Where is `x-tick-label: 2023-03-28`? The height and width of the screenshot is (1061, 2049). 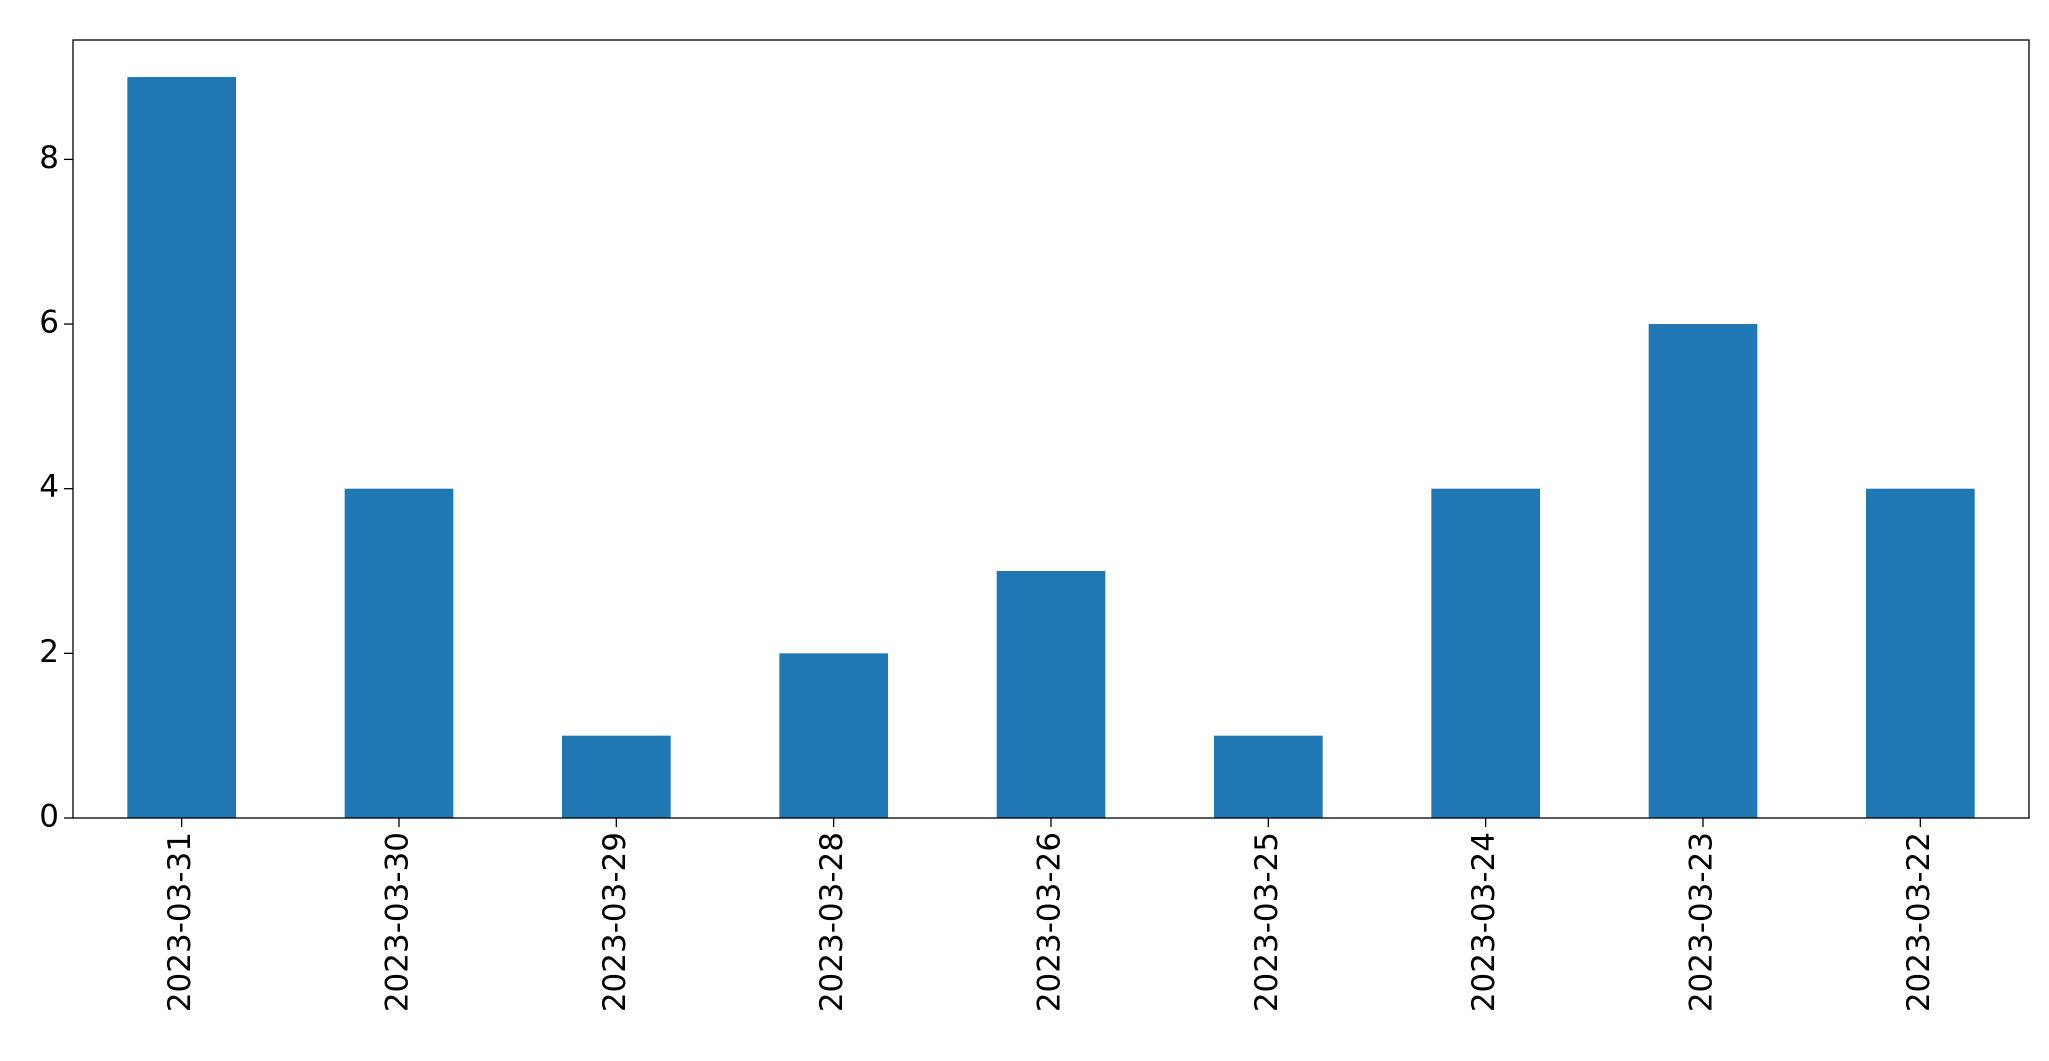
x-tick-label: 2023-03-28 is located at coordinates (832, 922).